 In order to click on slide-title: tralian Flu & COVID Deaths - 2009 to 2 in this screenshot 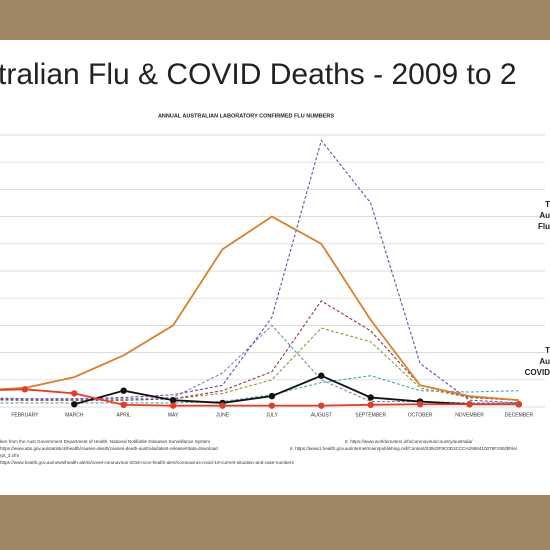, I will do `click(258, 74)`.